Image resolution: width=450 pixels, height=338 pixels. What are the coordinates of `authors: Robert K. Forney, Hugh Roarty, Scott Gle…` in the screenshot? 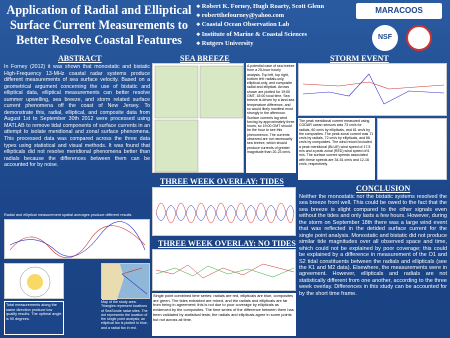 It's located at (260, 26).